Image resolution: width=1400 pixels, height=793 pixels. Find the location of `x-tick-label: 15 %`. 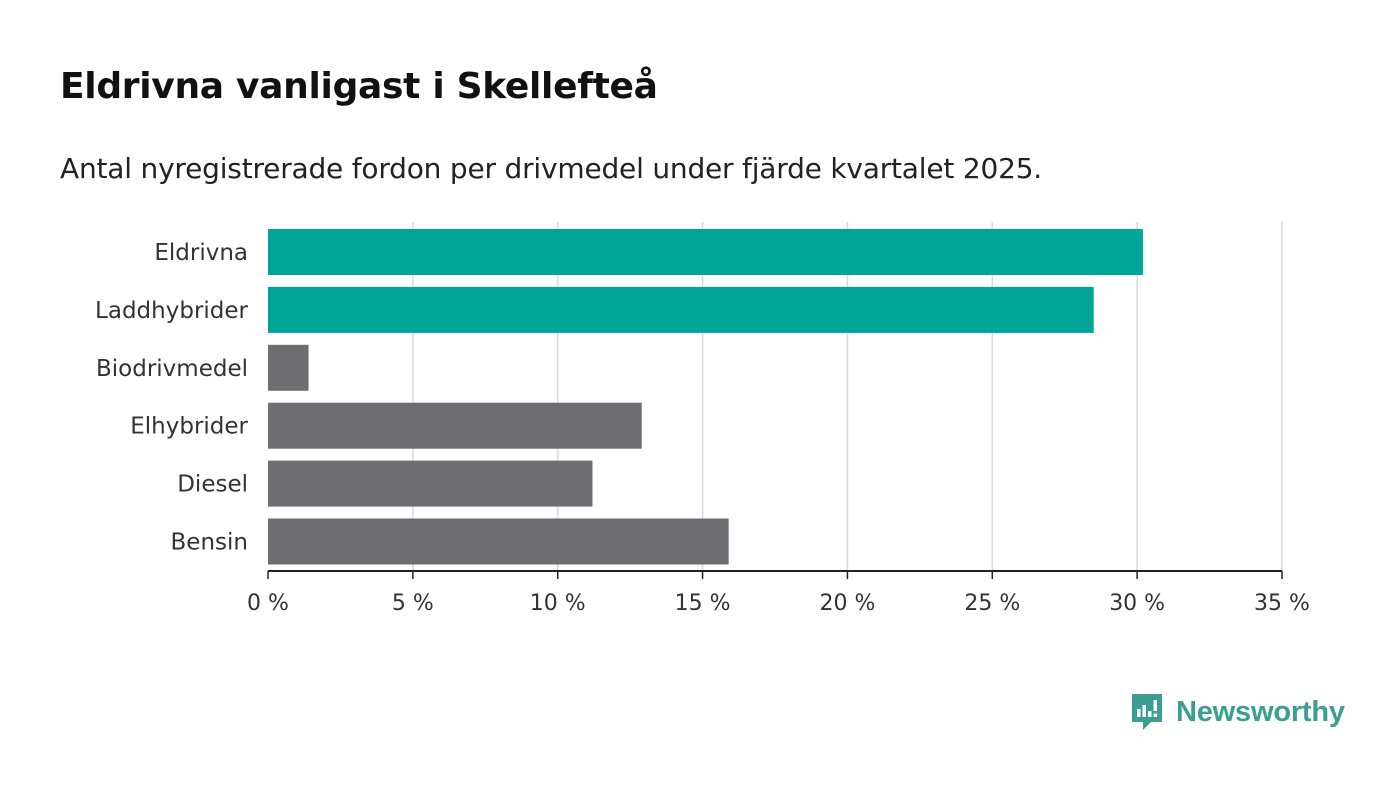

x-tick-label: 15 % is located at coordinates (703, 603).